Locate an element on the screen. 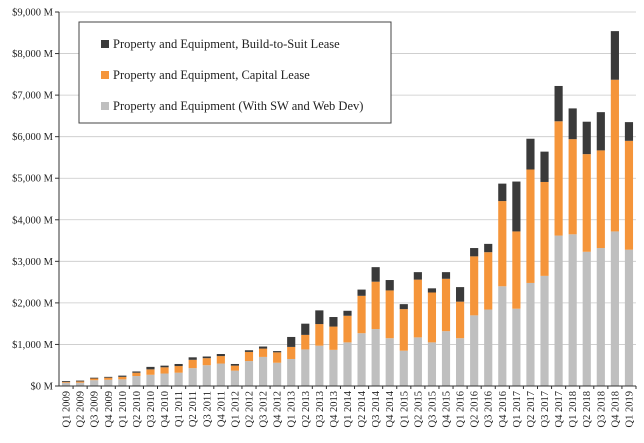 The width and height of the screenshot is (644, 443). x-tick-label: Q1 2010 is located at coordinates (123, 409).